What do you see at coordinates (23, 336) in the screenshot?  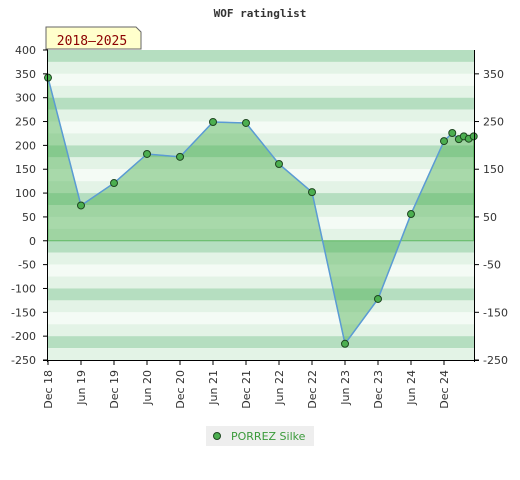 I see `y-tick-label-left: -200` at bounding box center [23, 336].